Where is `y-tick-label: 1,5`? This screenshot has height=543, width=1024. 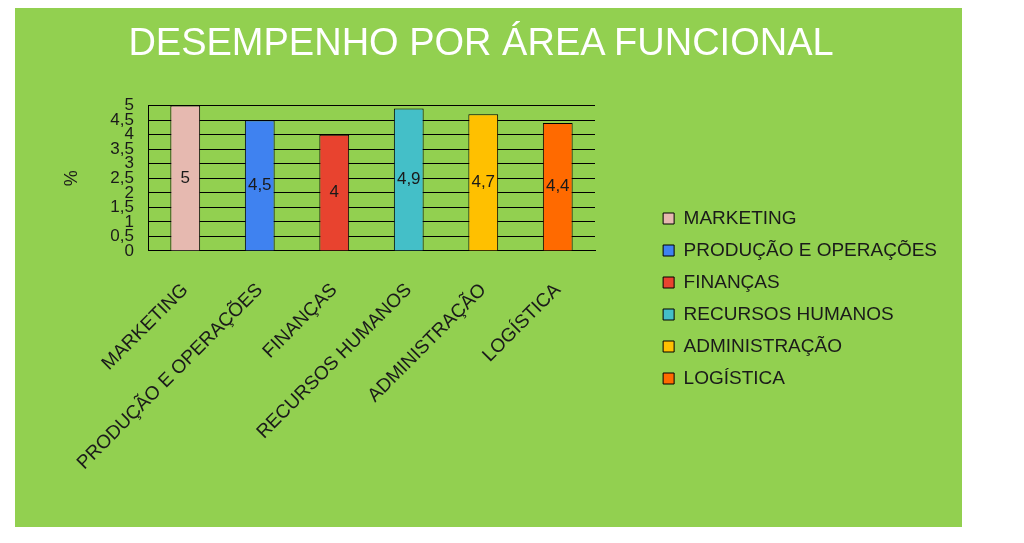 y-tick-label: 1,5 is located at coordinates (122, 207).